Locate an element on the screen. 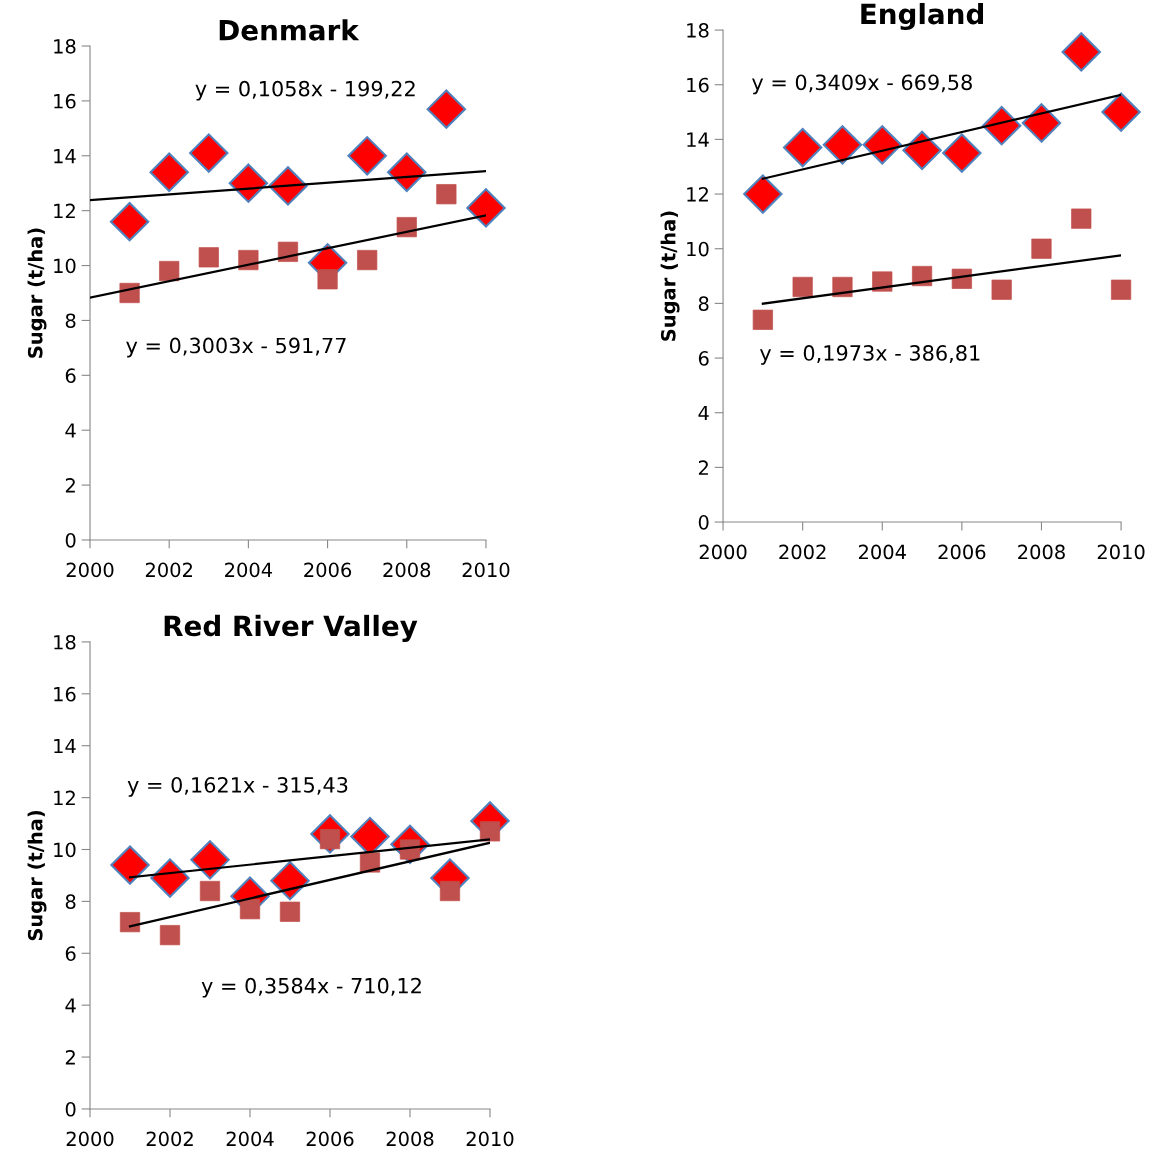  annotation: y = 0,1058x - 199,22 is located at coordinates (305, 90).